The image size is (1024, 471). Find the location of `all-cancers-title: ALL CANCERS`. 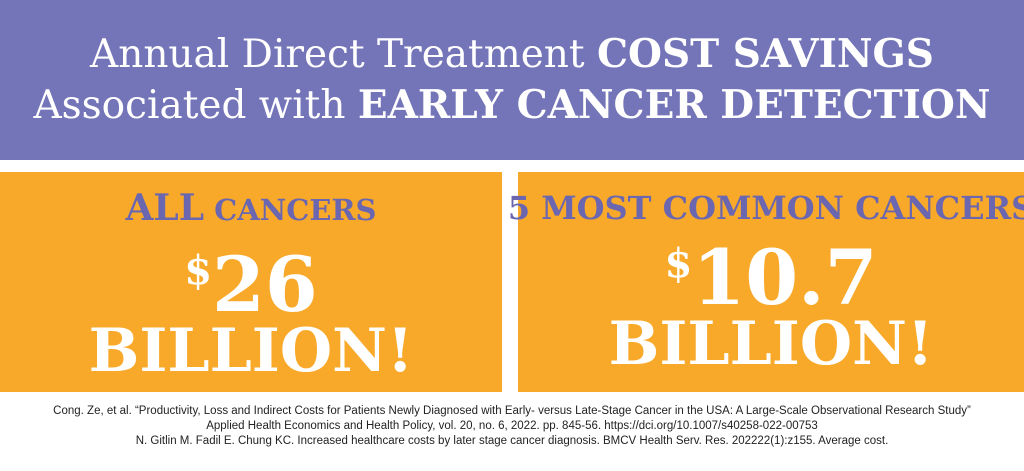

all-cancers-title: ALL CANCERS is located at coordinates (251, 211).